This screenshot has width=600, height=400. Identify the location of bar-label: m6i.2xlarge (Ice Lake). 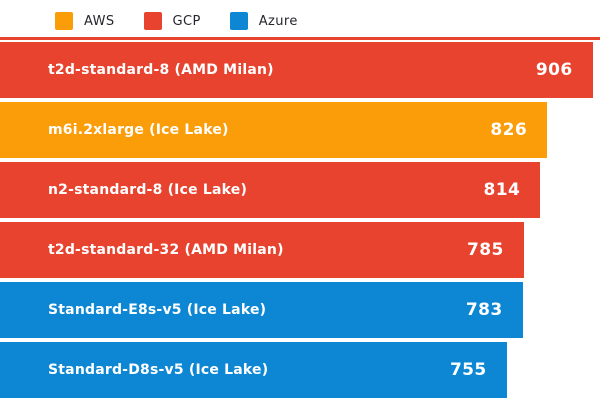
(138, 130).